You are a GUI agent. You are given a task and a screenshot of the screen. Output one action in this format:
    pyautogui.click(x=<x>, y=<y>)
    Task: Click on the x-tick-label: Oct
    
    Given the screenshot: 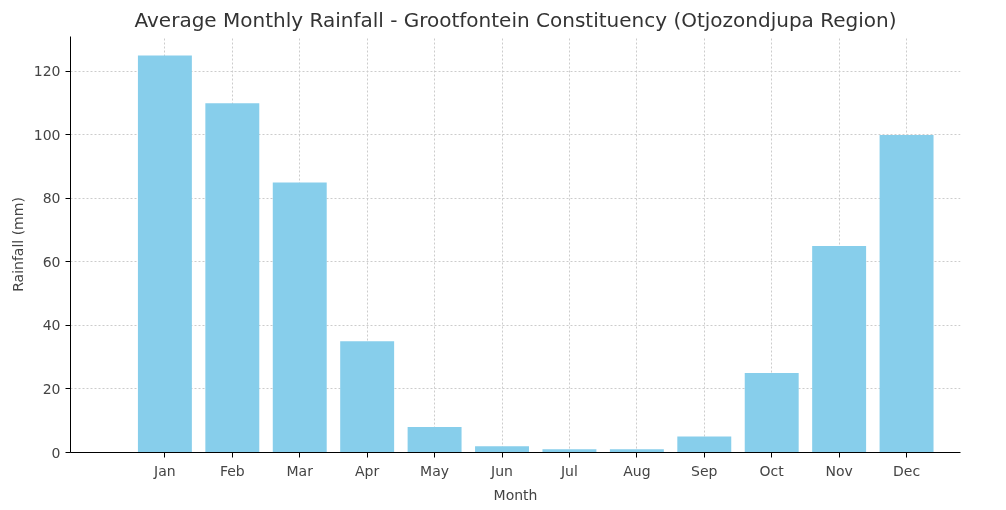 What is the action you would take?
    pyautogui.click(x=772, y=470)
    